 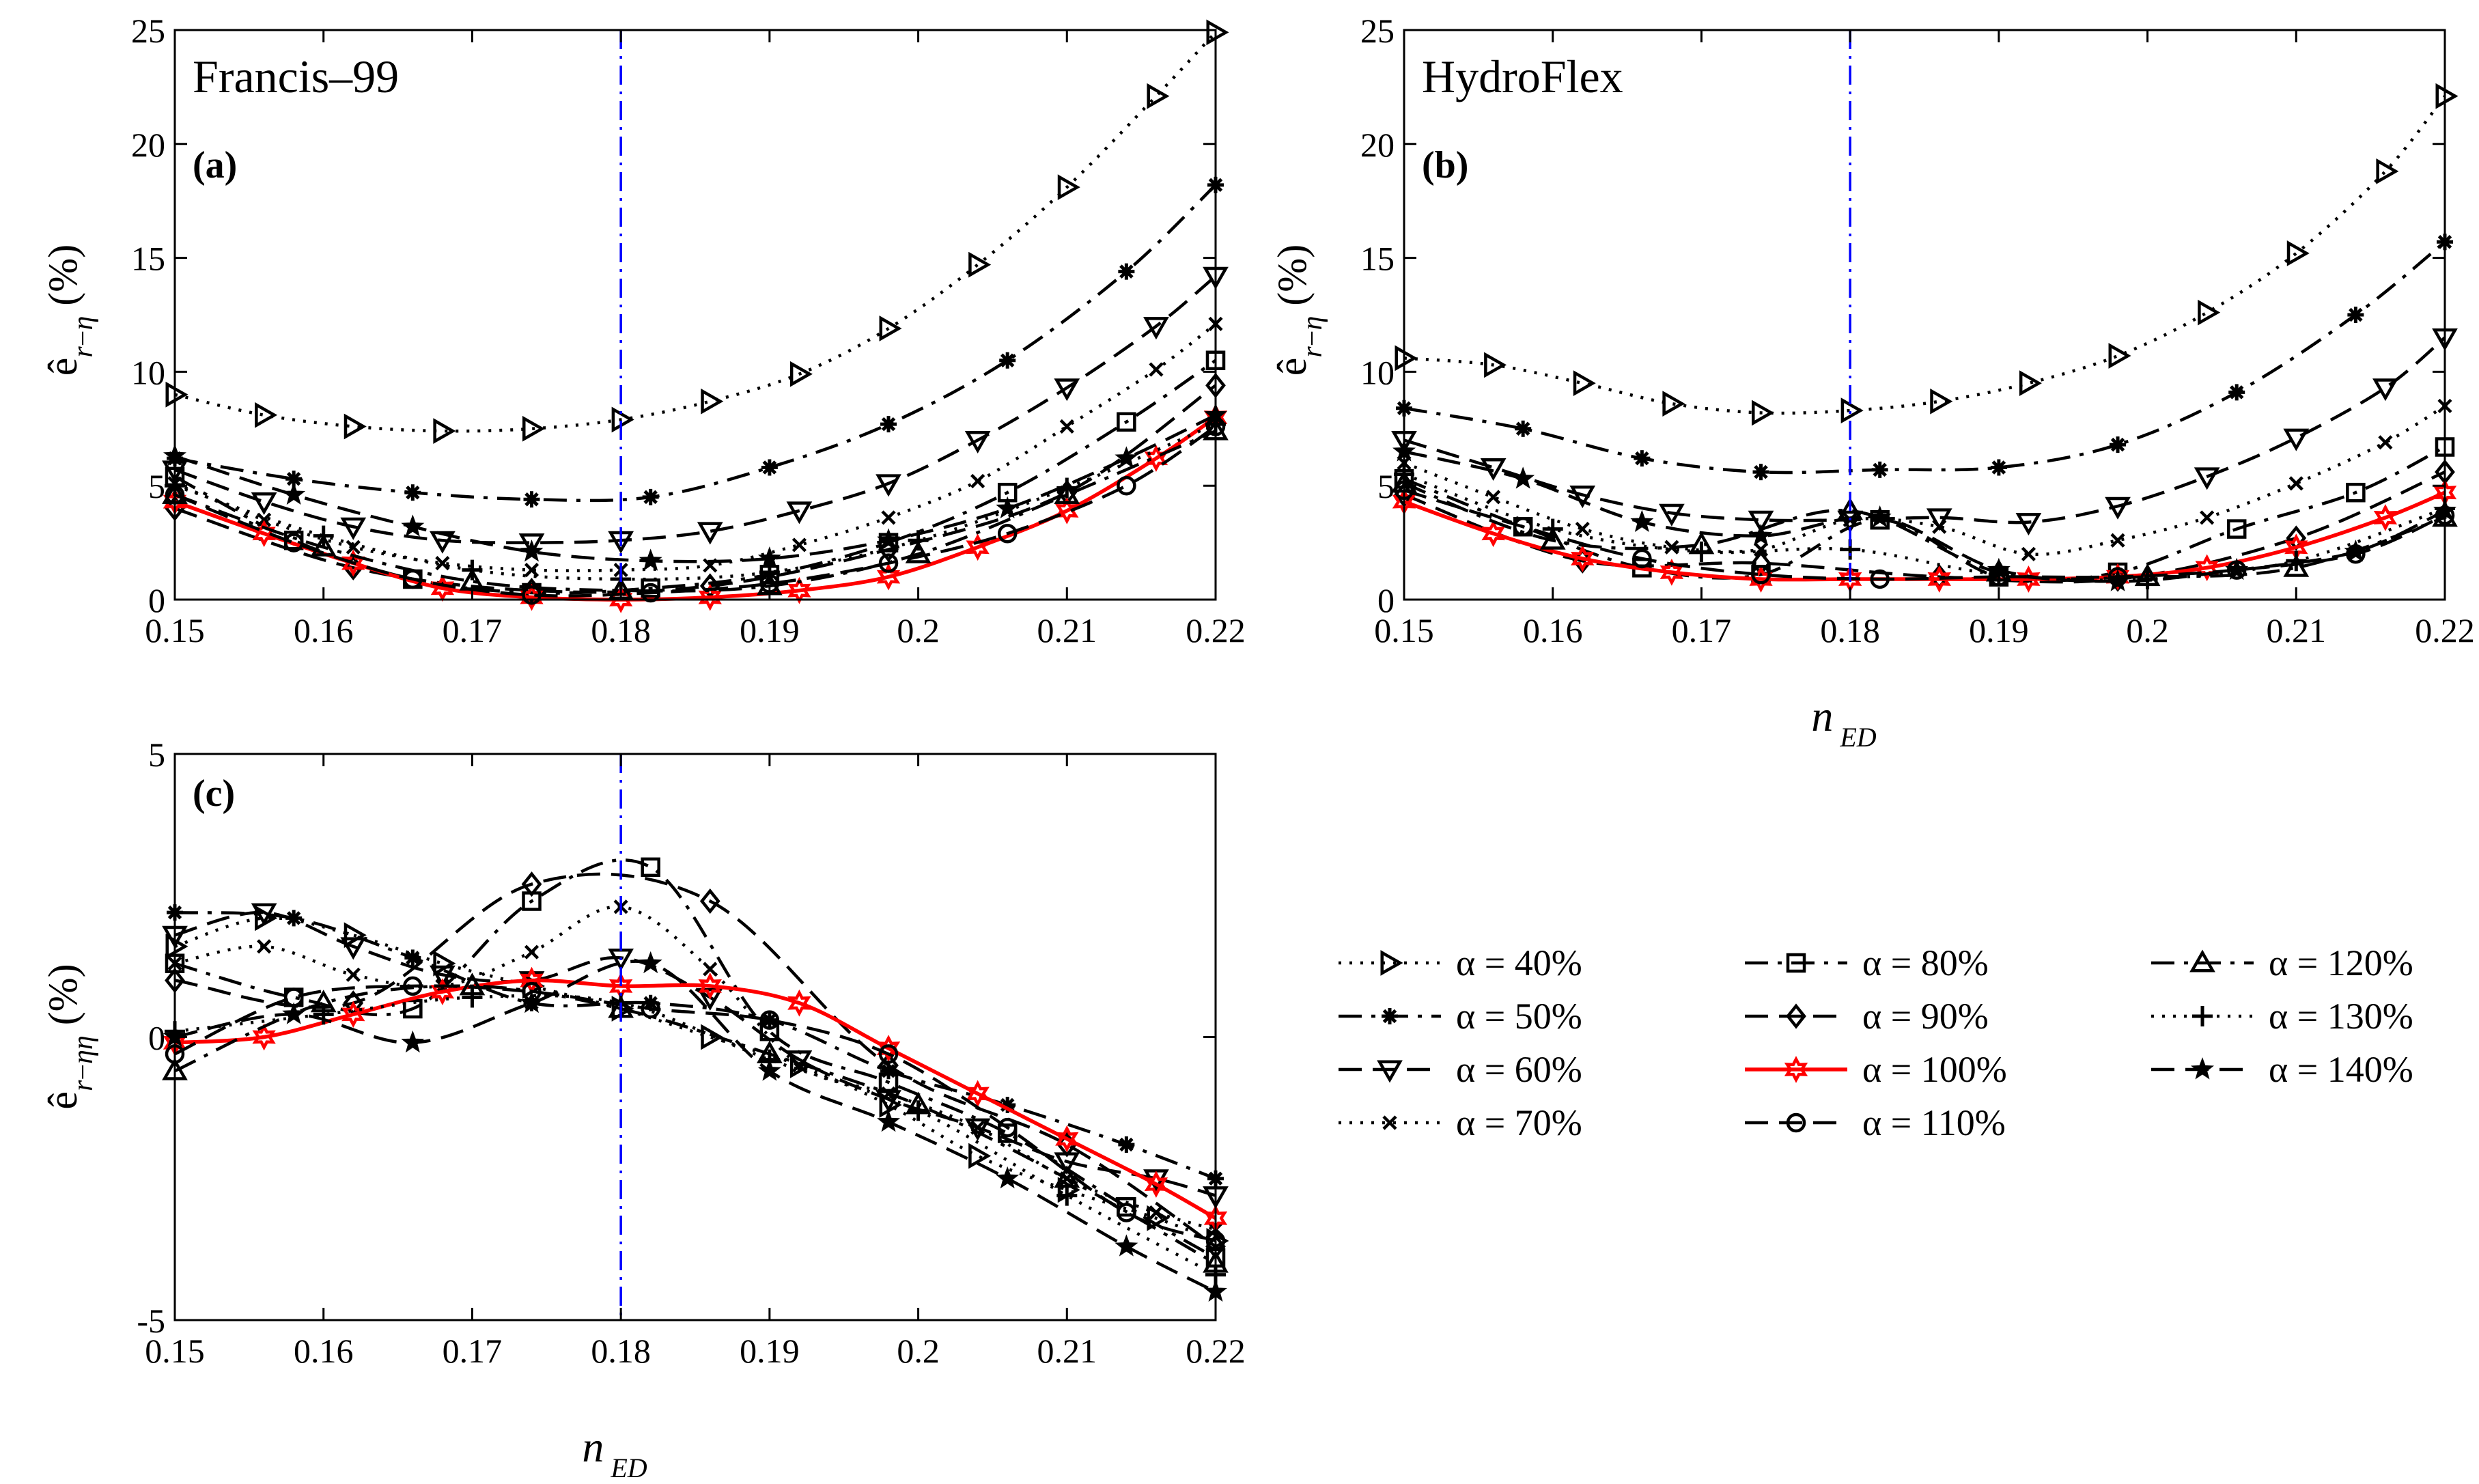 What do you see at coordinates (2282, 1069) in the screenshot?
I see `legend-item-10: α = 140%` at bounding box center [2282, 1069].